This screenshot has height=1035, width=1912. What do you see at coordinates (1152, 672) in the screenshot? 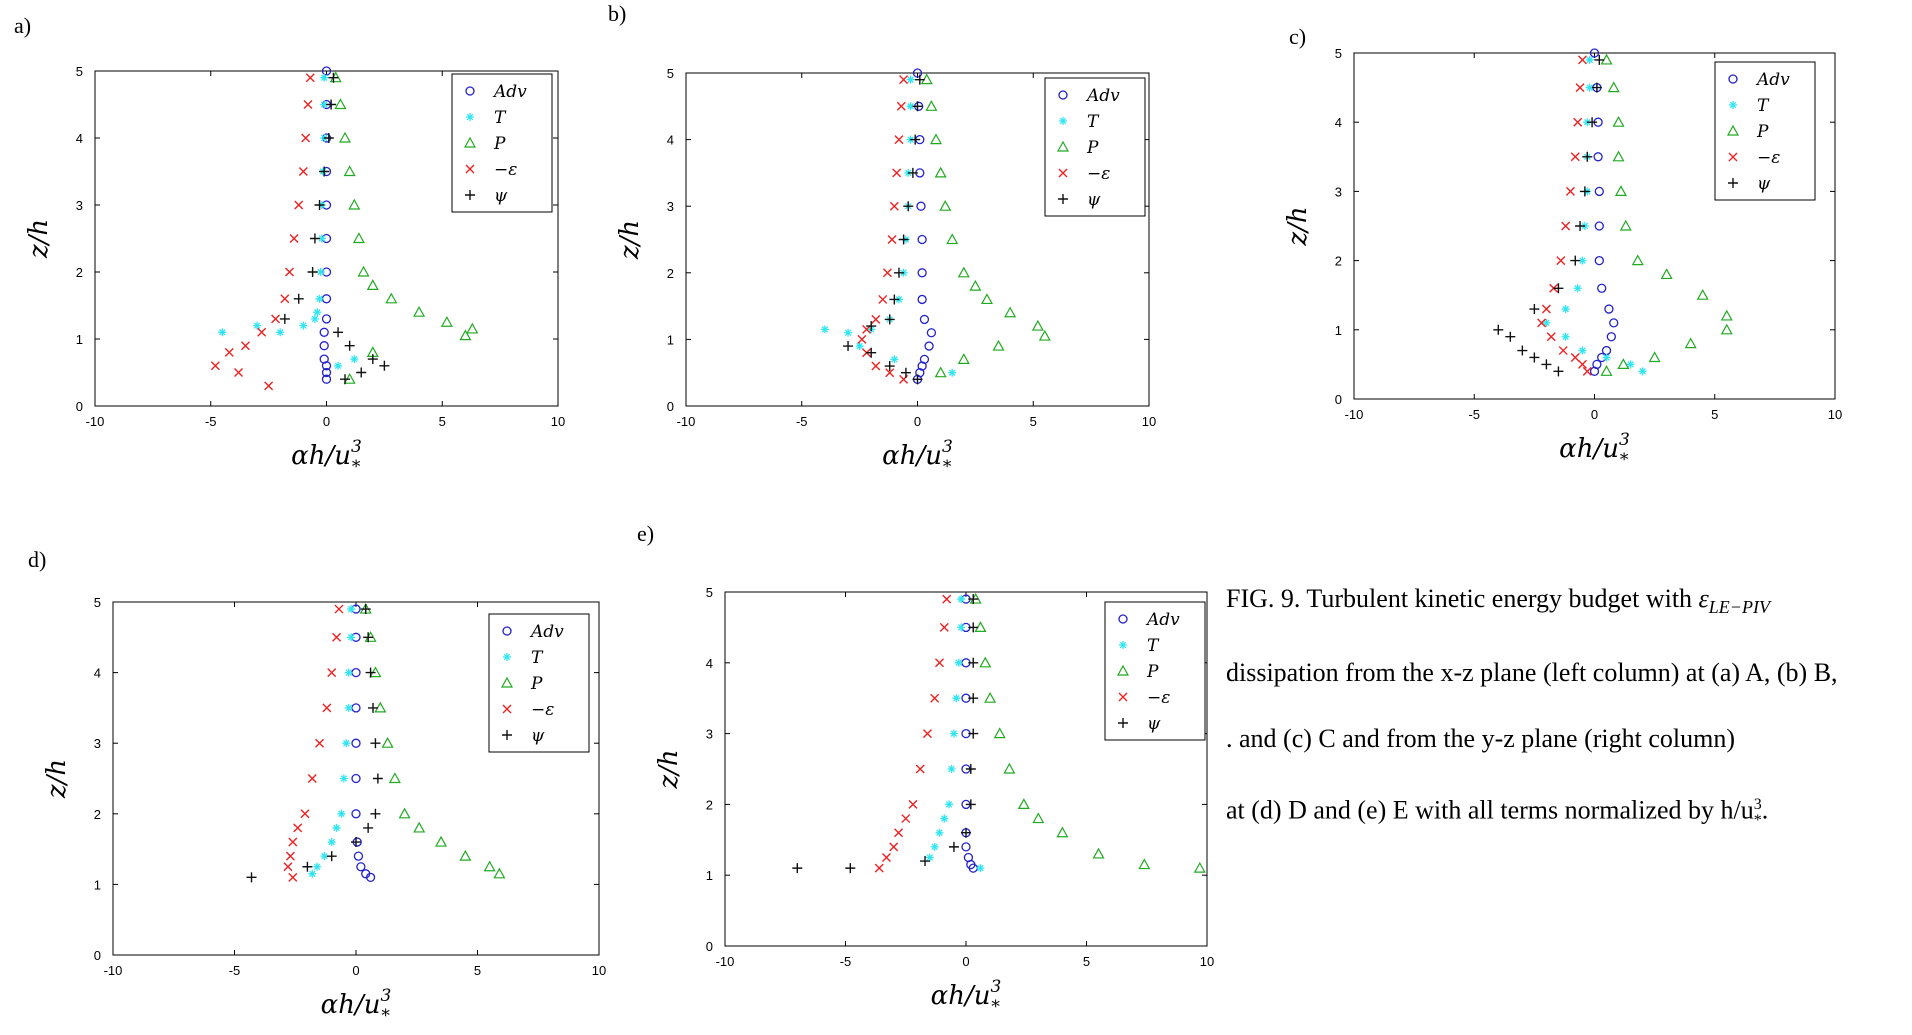
I see `legend-label: P` at bounding box center [1152, 672].